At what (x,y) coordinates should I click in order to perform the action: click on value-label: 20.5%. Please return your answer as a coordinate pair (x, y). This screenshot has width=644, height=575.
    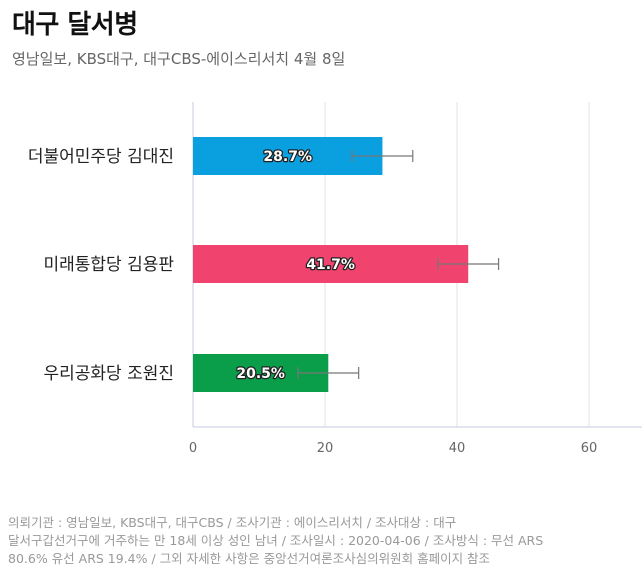
    Looking at the image, I should click on (260, 374).